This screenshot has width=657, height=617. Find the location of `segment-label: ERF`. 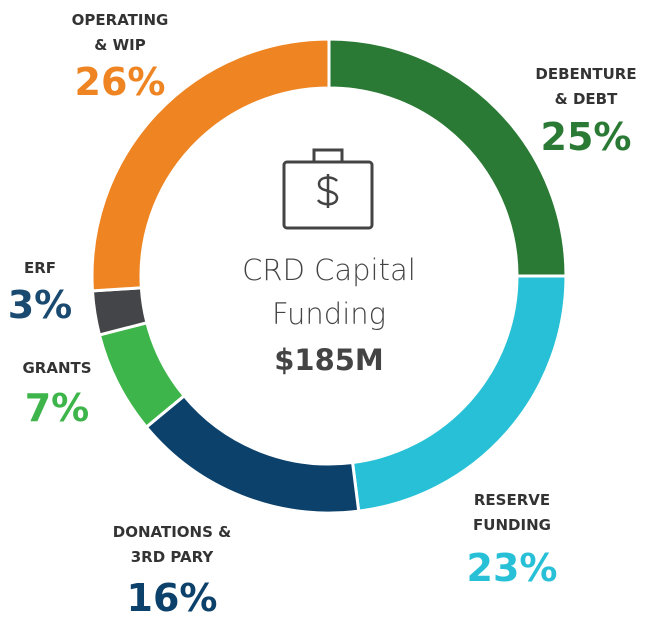

segment-label: ERF is located at coordinates (40, 268).